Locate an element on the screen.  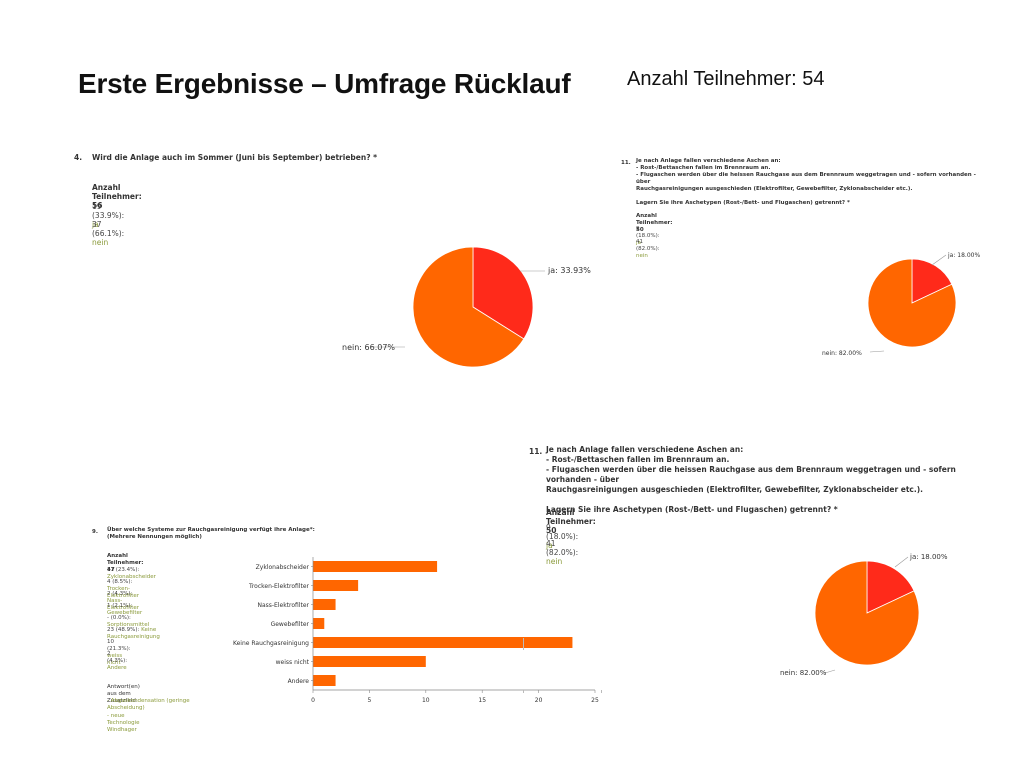
bar-category-label: Zyklonabscheider is located at coordinates (283, 567).